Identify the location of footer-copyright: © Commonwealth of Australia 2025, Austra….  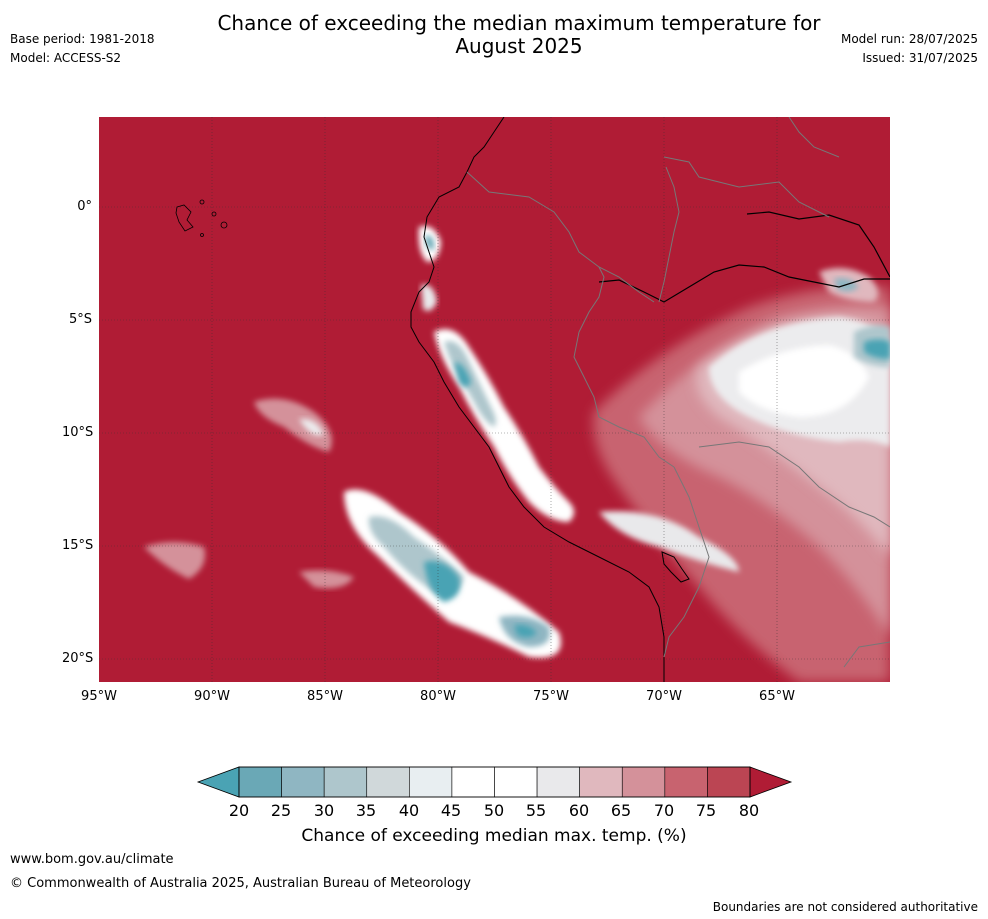
(240, 883).